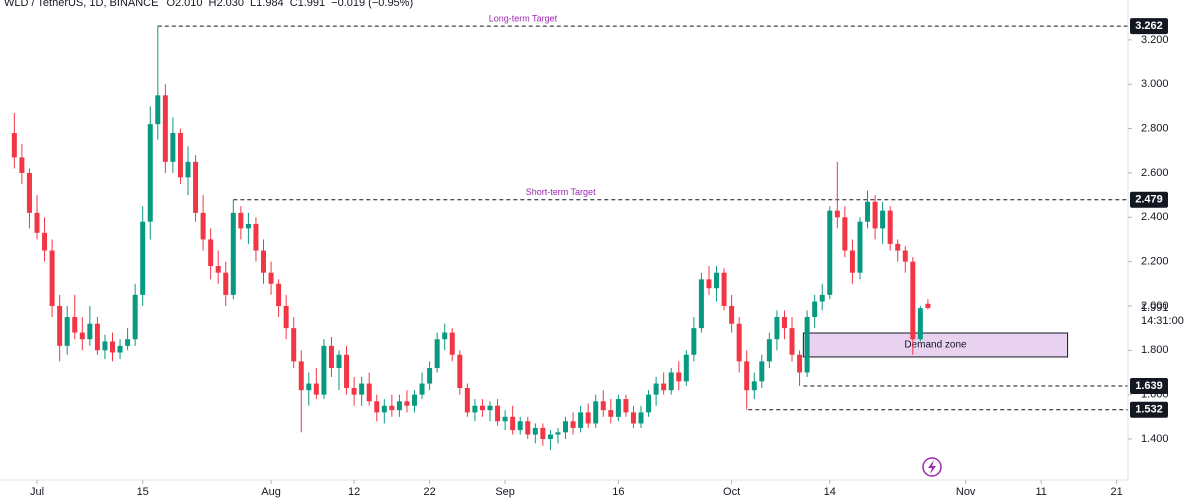 This screenshot has width=1200, height=500. What do you see at coordinates (523, 19) in the screenshot?
I see `level-annotation: Long-term Target` at bounding box center [523, 19].